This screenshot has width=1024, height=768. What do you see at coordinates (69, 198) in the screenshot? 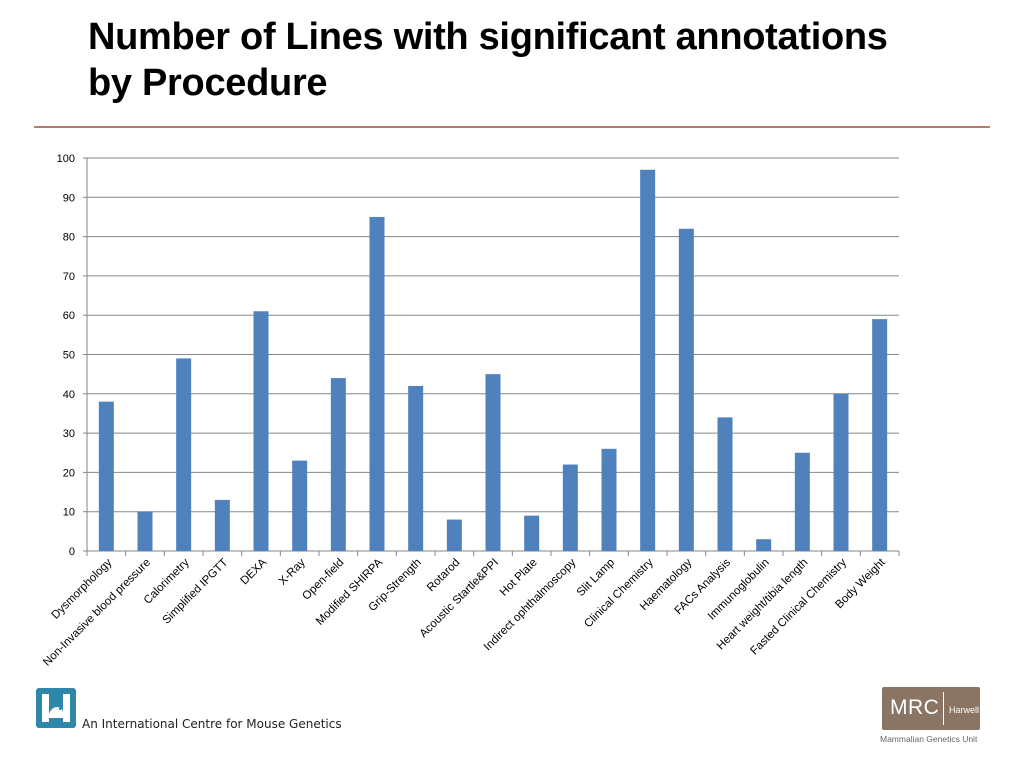
I see `y-tick-label: 90` at bounding box center [69, 198].